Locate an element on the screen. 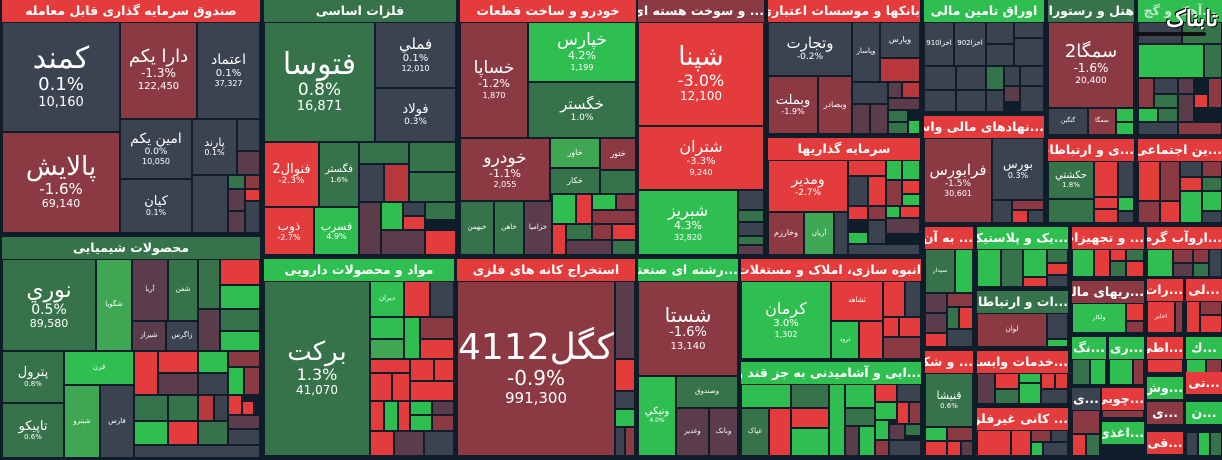  sector-invest: سرمایه گذاریها ومدیر -2.7% وخارزم آریان is located at coordinates (844, 196).